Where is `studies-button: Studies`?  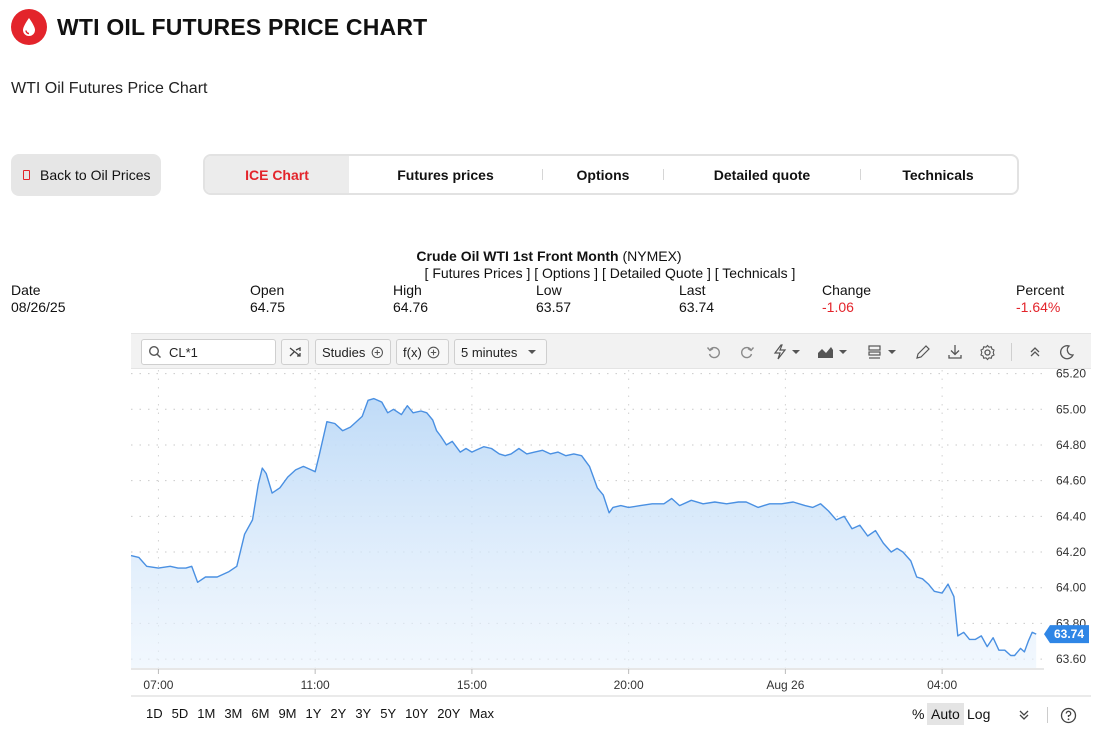 studies-button: Studies is located at coordinates (353, 352).